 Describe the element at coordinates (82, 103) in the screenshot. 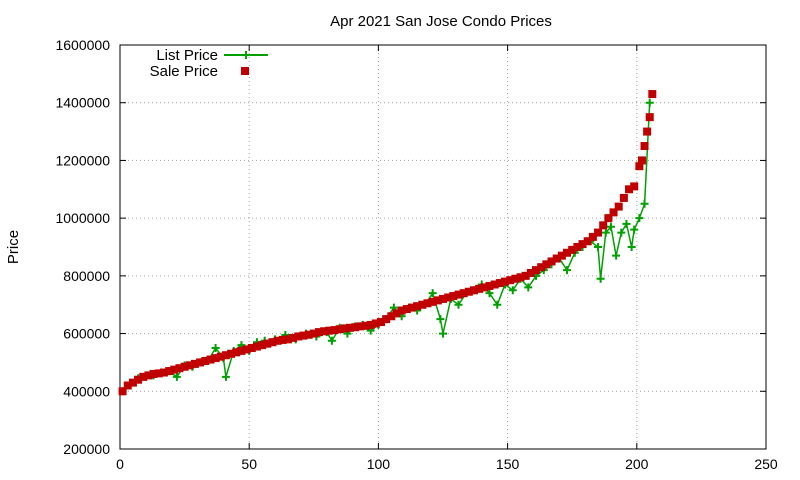

I see `y-tick-label: 1400000` at that location.